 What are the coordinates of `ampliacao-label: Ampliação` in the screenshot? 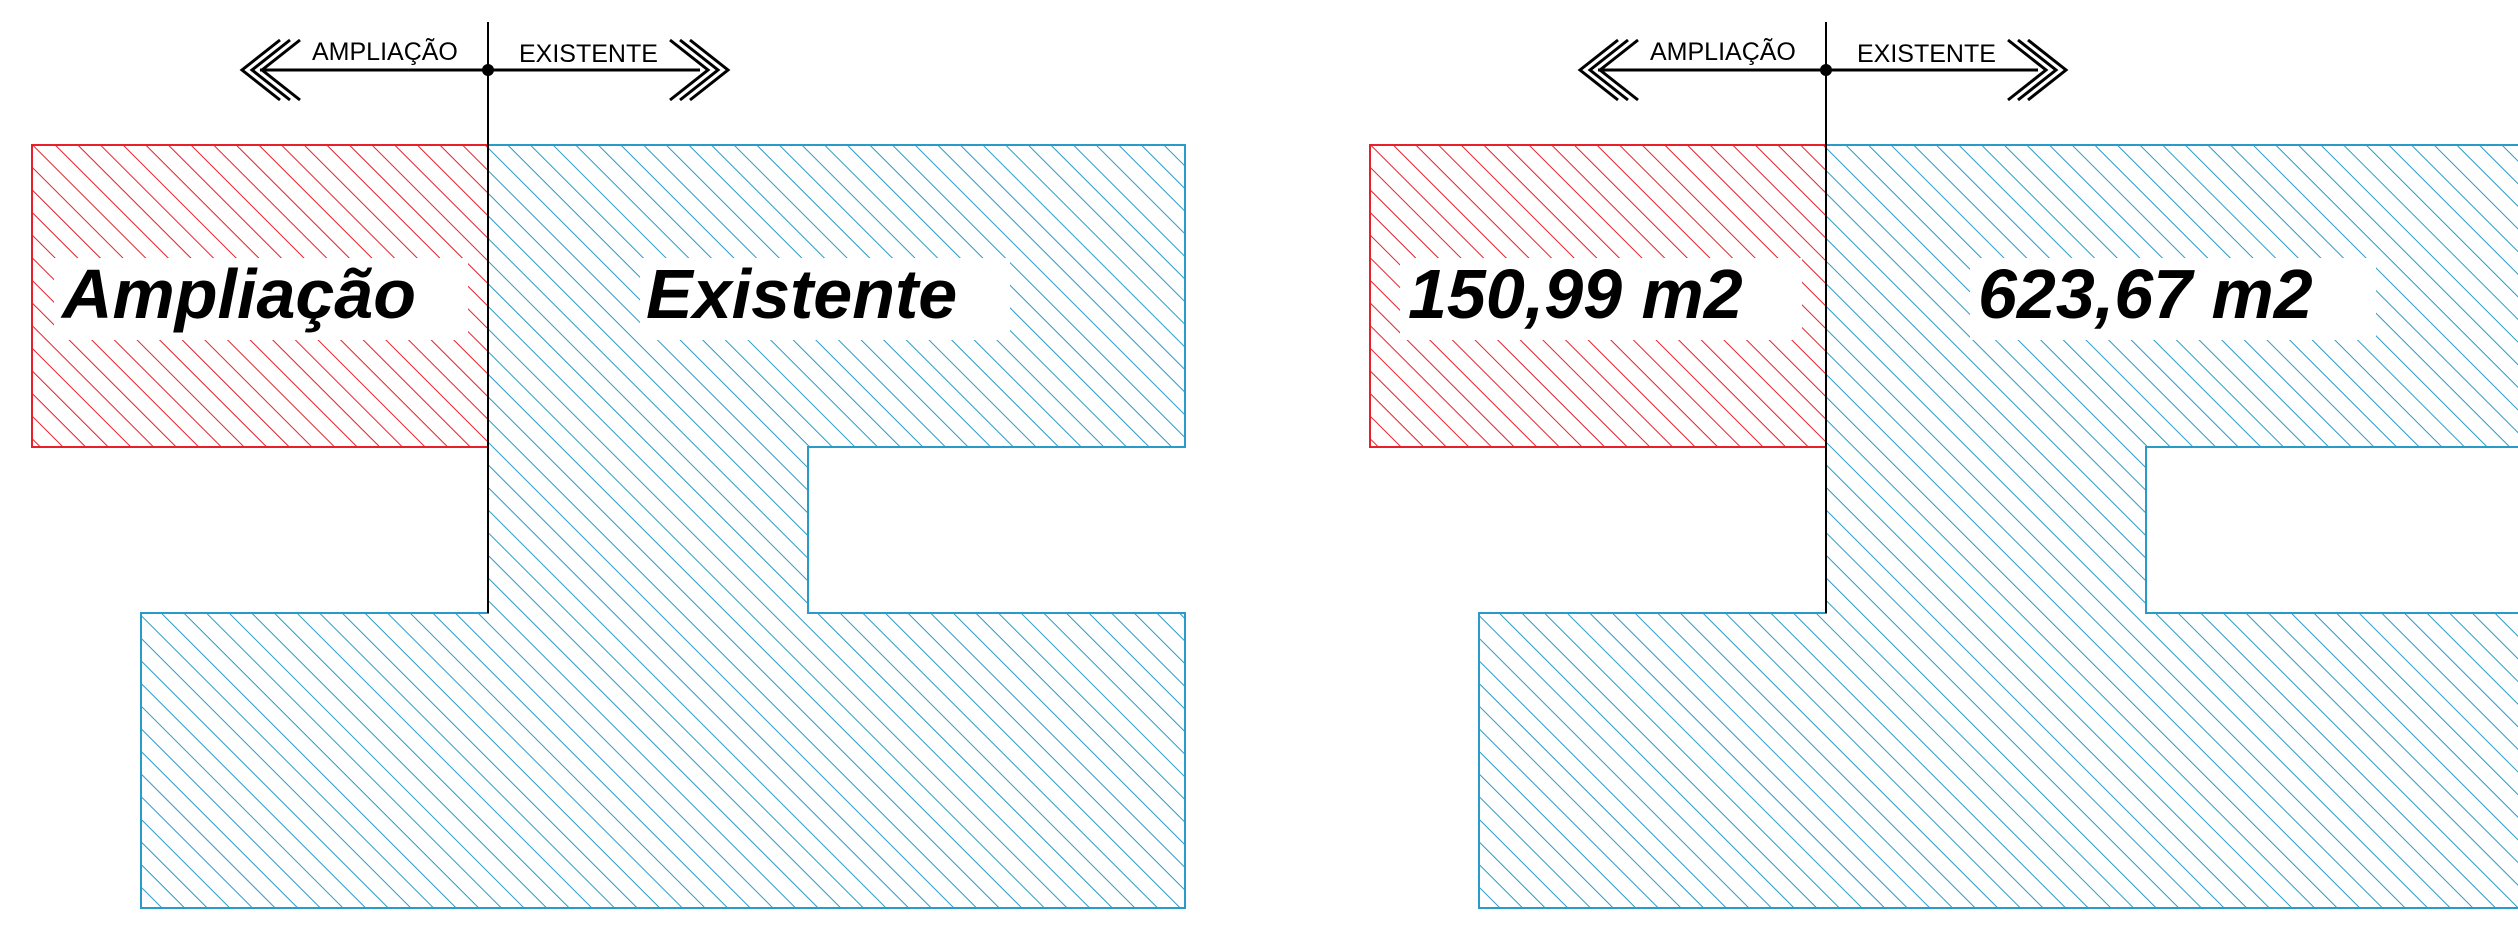 It's located at (238, 294).